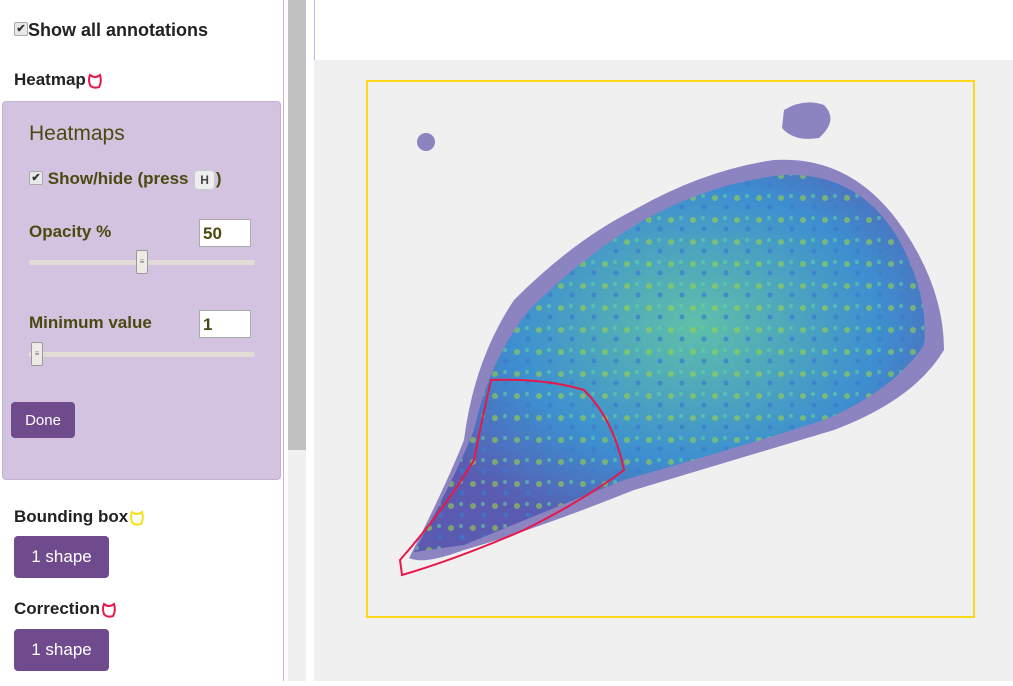 The height and width of the screenshot is (686, 1013). I want to click on show-hide-close: ), so click(218, 178).